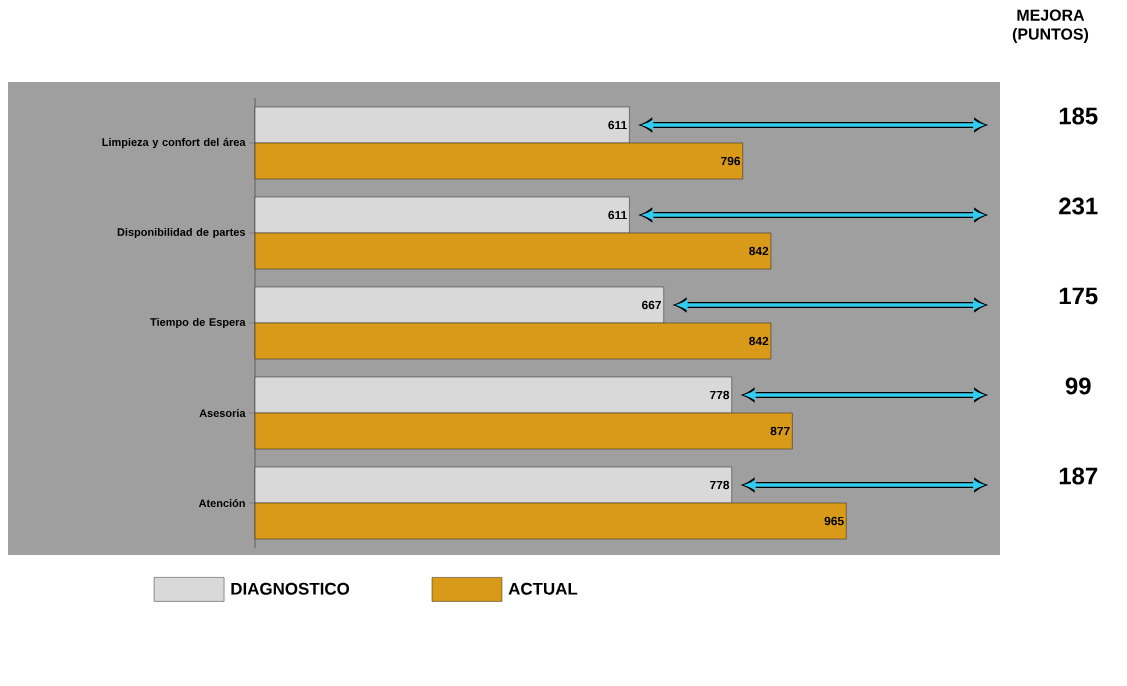  I want to click on y-tick-label: Atención, so click(221, 503).